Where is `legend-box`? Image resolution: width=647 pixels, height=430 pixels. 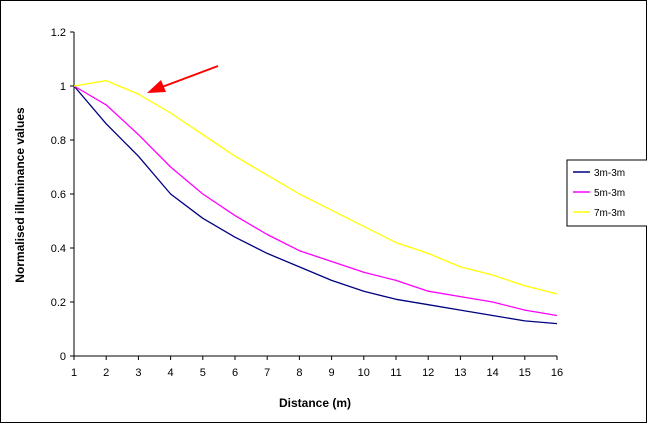
legend-box is located at coordinates (606, 193).